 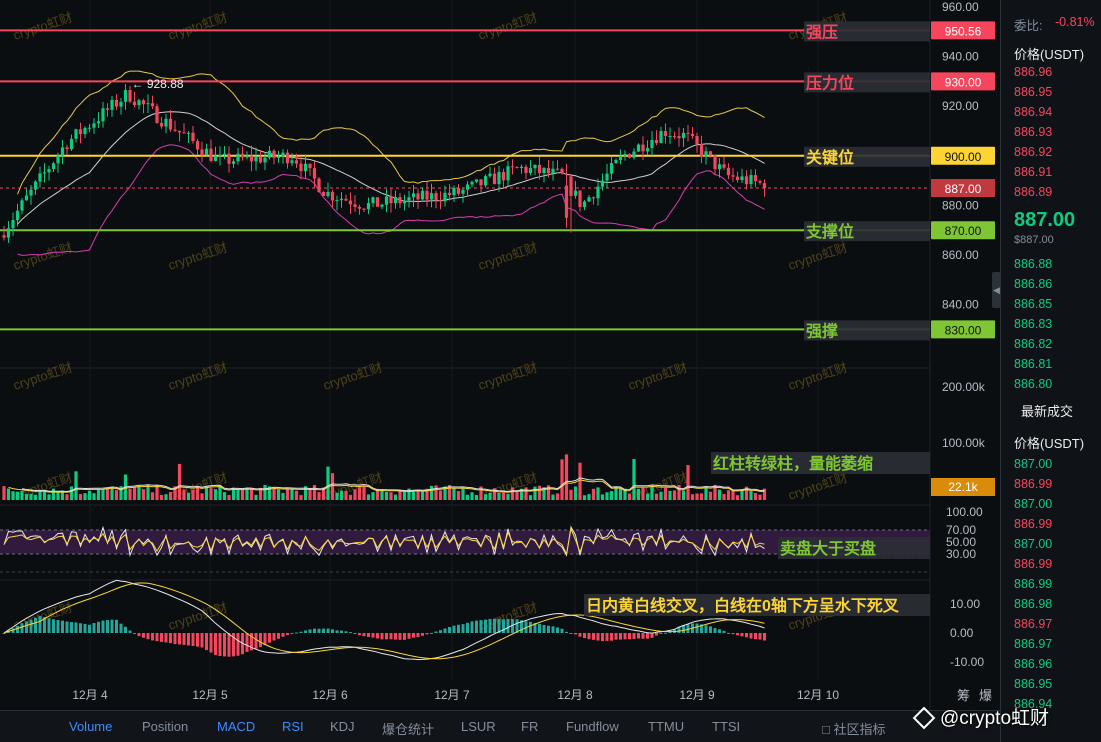 What do you see at coordinates (293, 726) in the screenshot?
I see `indicator-tab-rsi: RSI` at bounding box center [293, 726].